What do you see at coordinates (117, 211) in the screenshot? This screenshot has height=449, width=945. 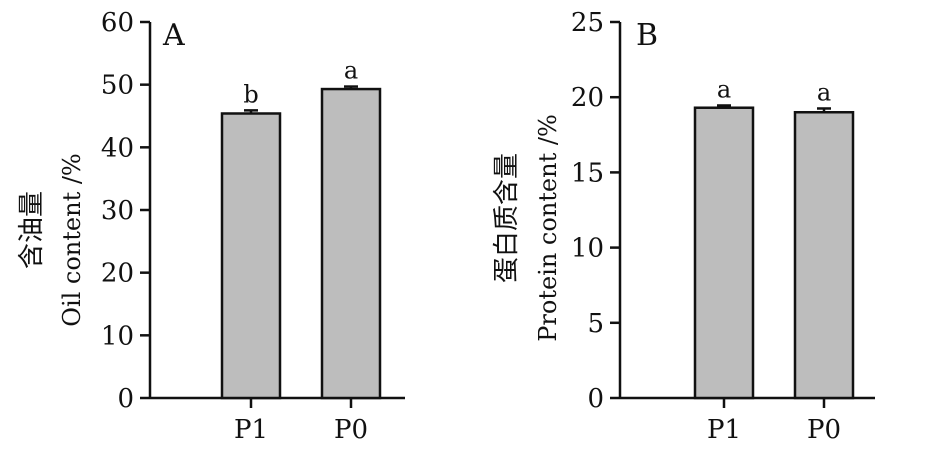 I see `y-tick-label: 30` at bounding box center [117, 211].